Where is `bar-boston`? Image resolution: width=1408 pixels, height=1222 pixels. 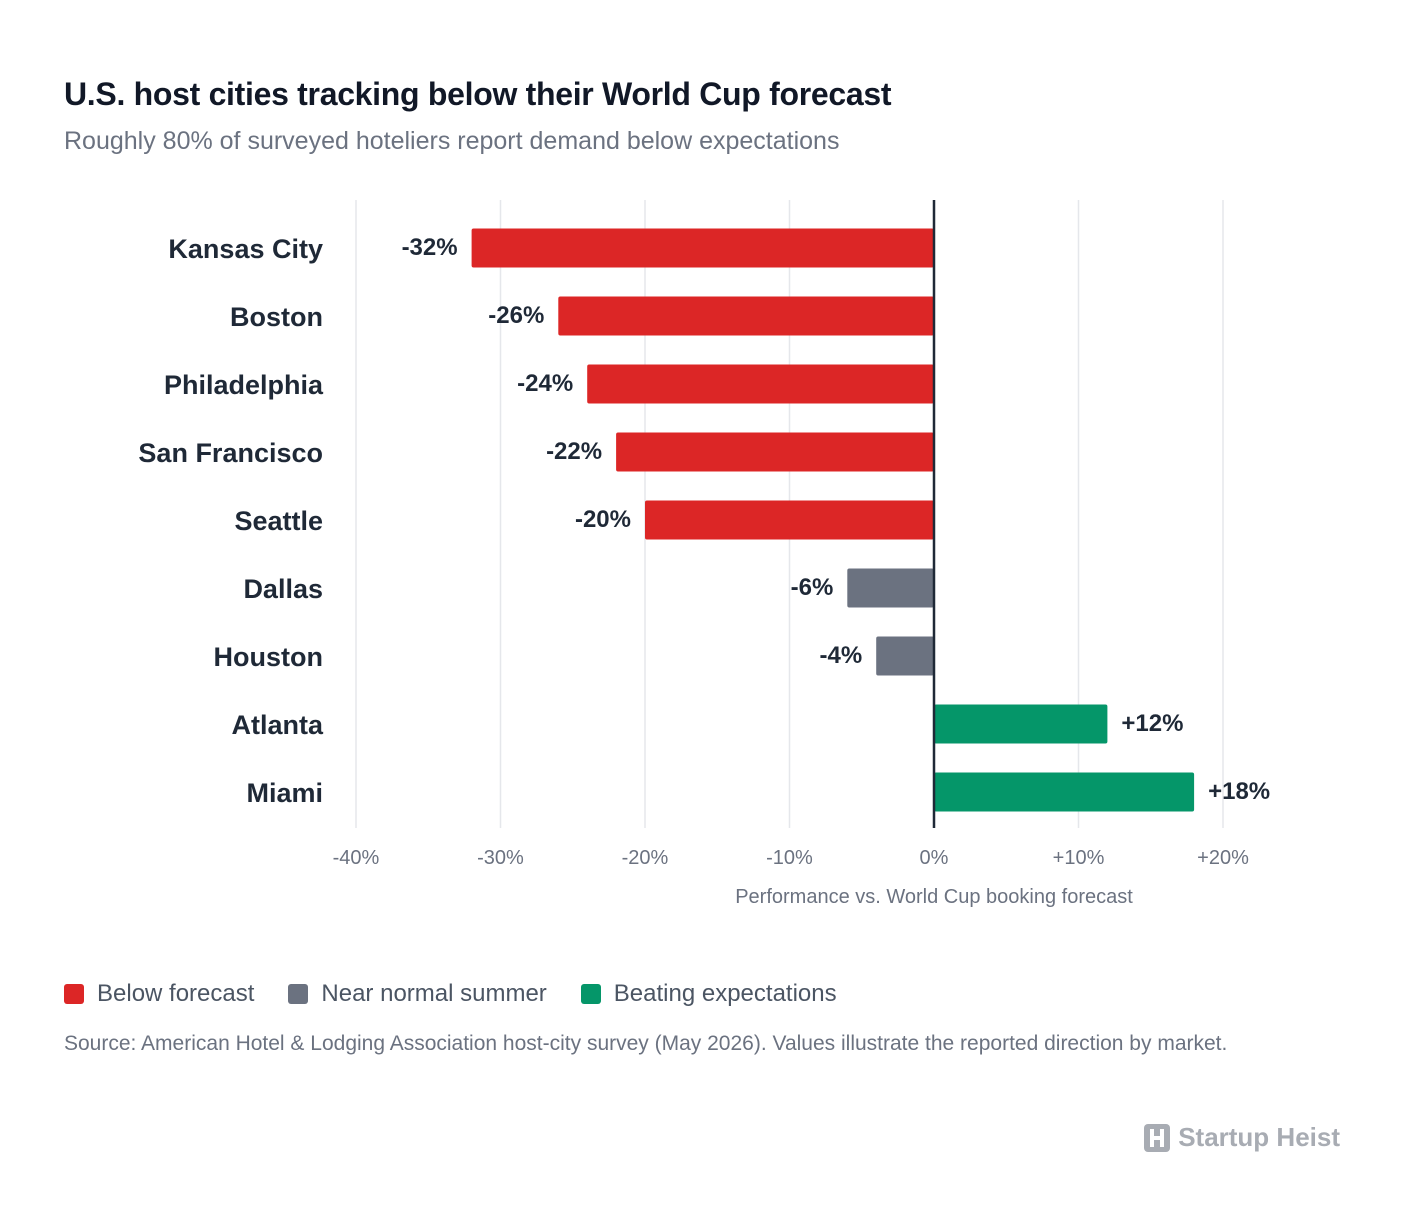 bar-boston is located at coordinates (746, 316).